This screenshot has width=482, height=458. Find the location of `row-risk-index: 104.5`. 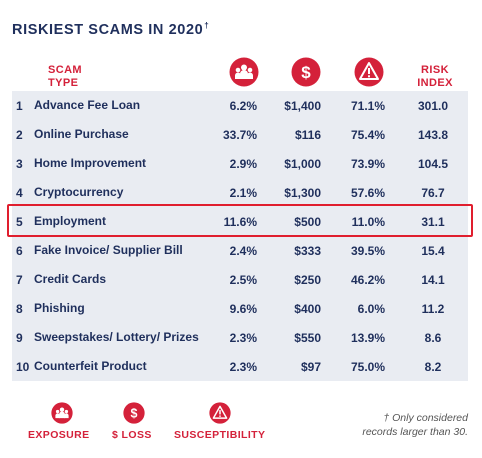

row-risk-index: 104.5 is located at coordinates (433, 163).